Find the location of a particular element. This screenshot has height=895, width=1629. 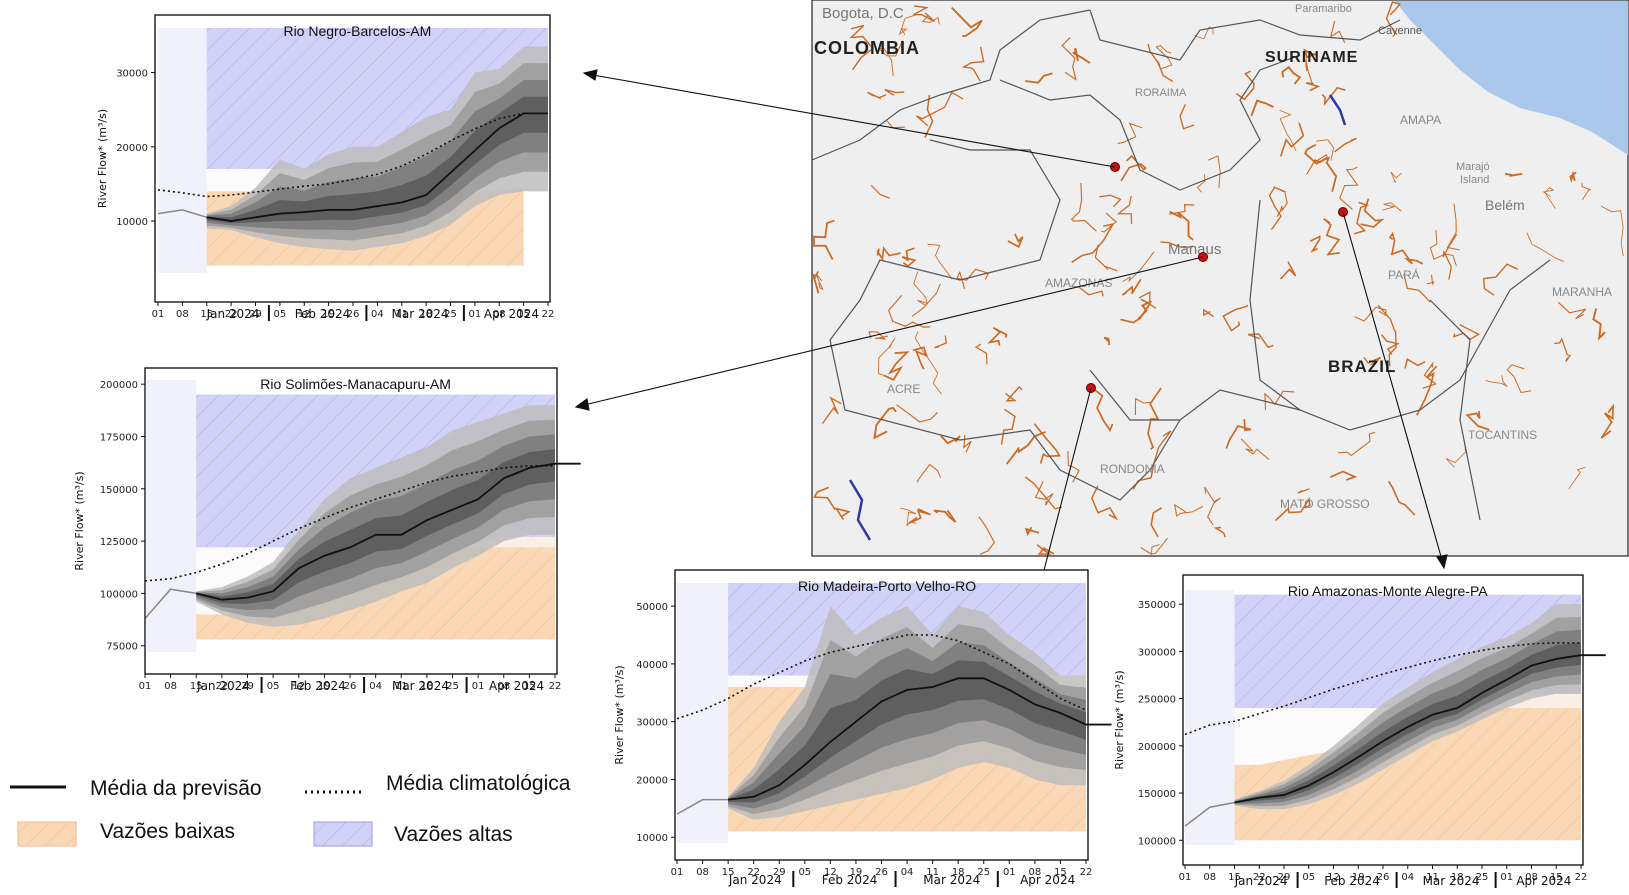

x-tick-label: 25 is located at coordinates (452, 686).